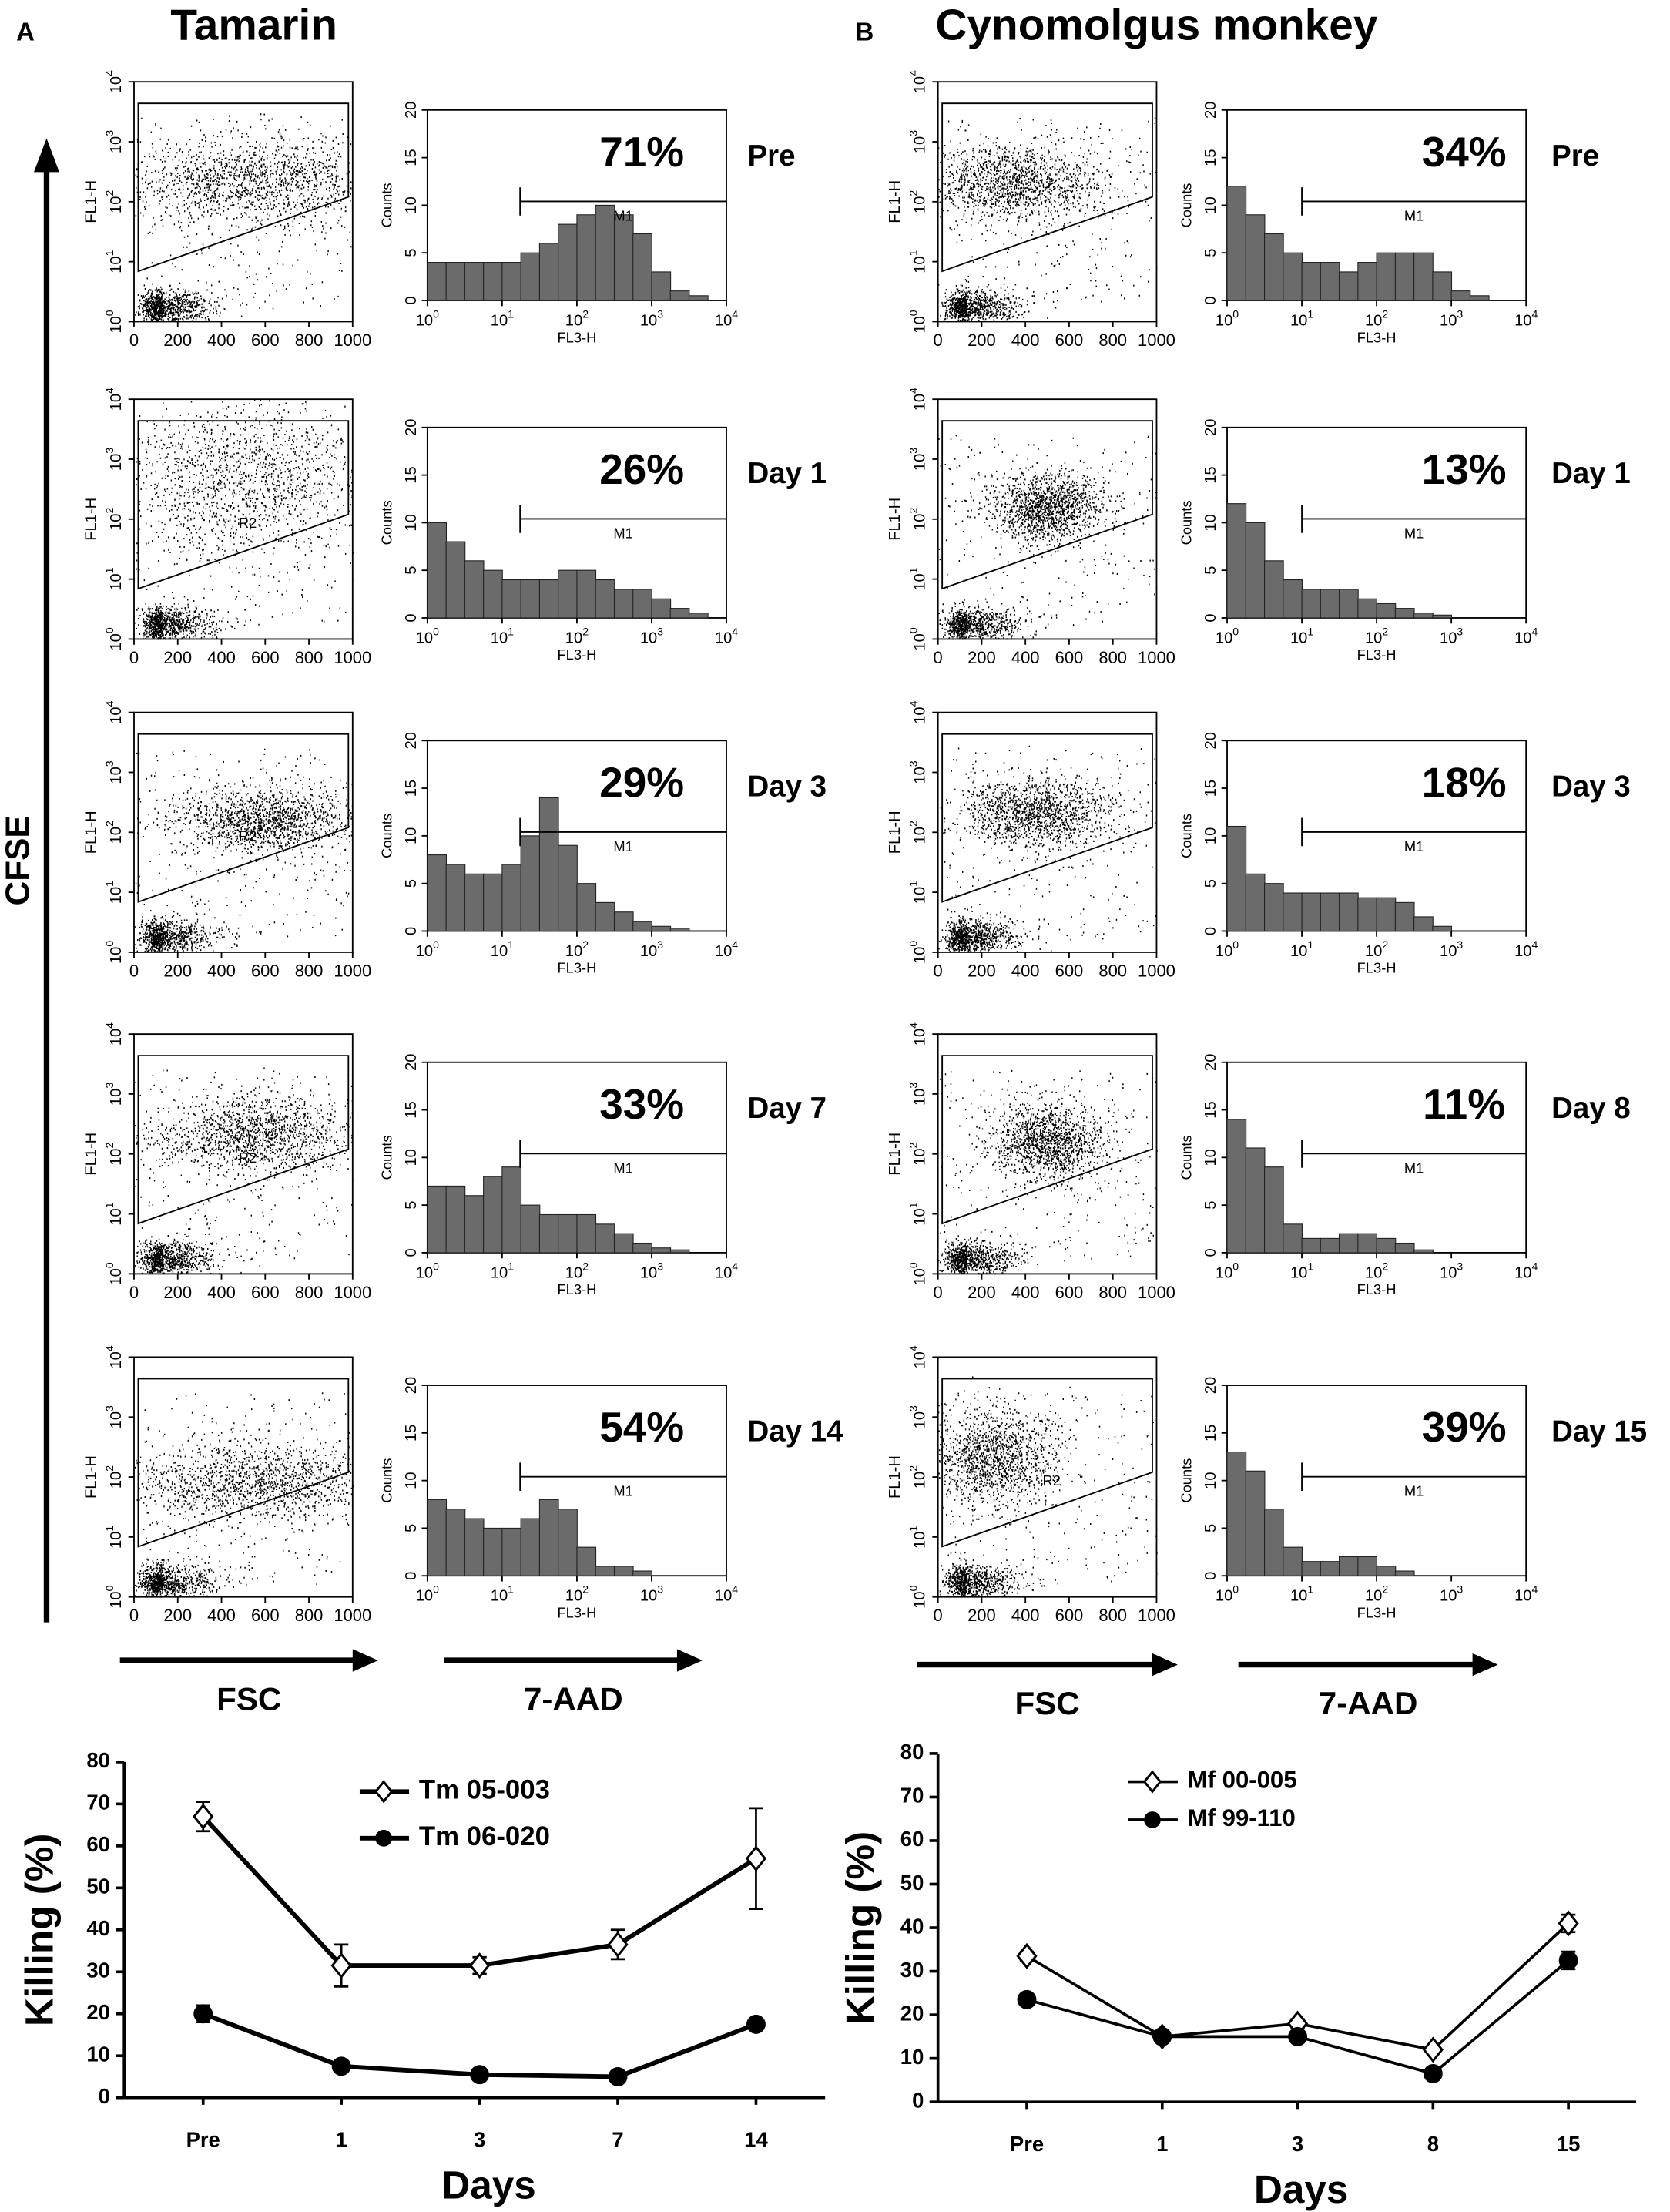 This screenshot has height=2212, width=1670. I want to click on y-tick-label: 0, so click(411, 1576).